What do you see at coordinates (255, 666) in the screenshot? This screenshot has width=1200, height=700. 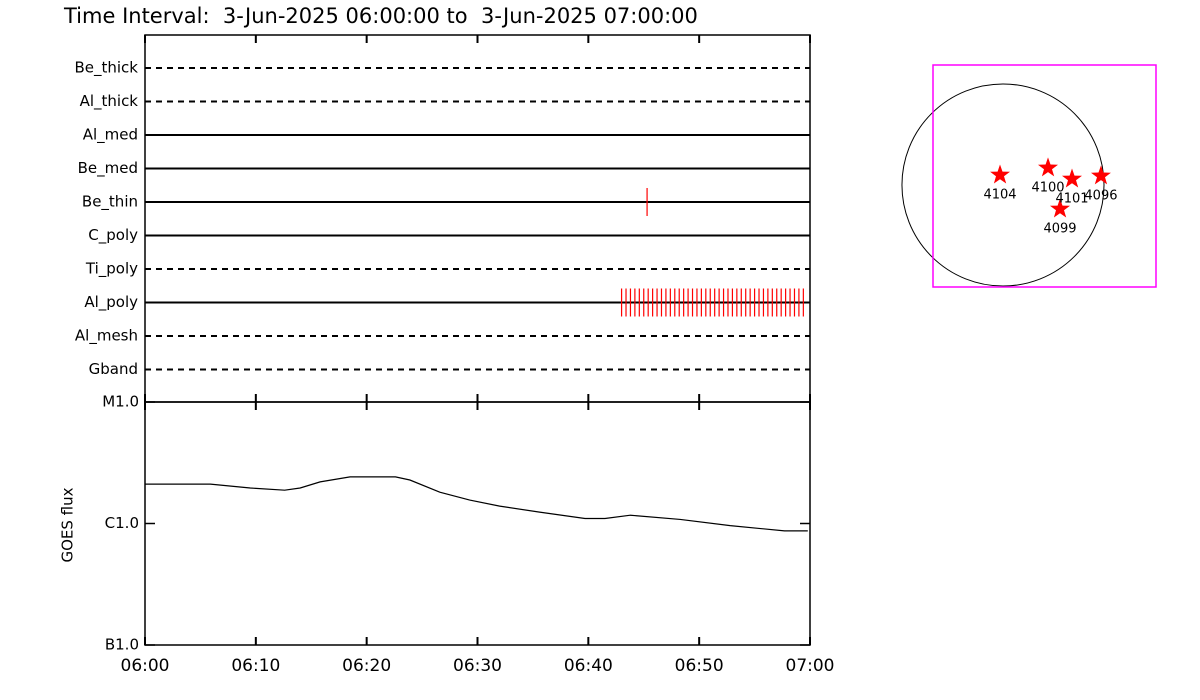 I see `x-tick-label: 06:10` at bounding box center [255, 666].